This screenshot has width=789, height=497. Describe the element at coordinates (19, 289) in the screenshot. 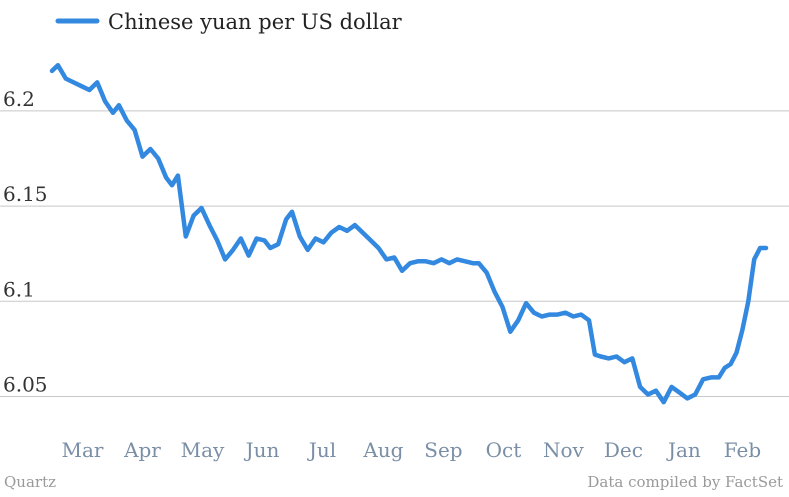

I see `y-tick-label: 6.1` at that location.